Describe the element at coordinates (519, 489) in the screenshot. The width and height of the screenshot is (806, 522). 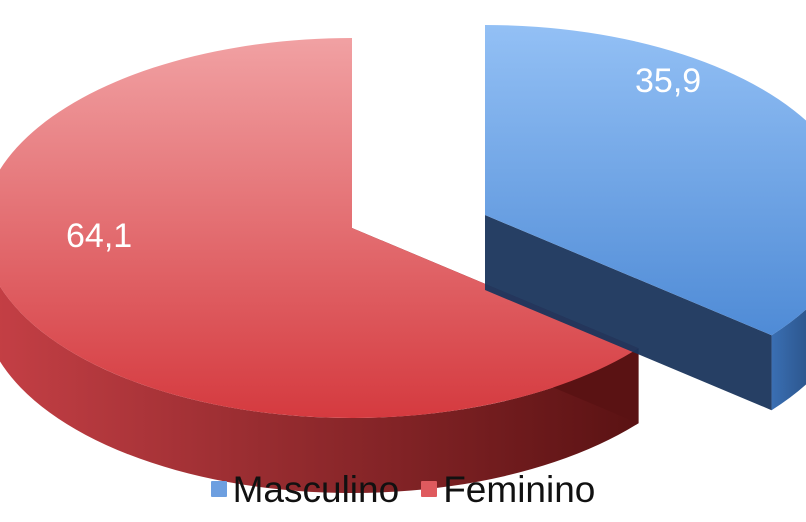
I see `legend-label-feminino: Feminino` at that location.